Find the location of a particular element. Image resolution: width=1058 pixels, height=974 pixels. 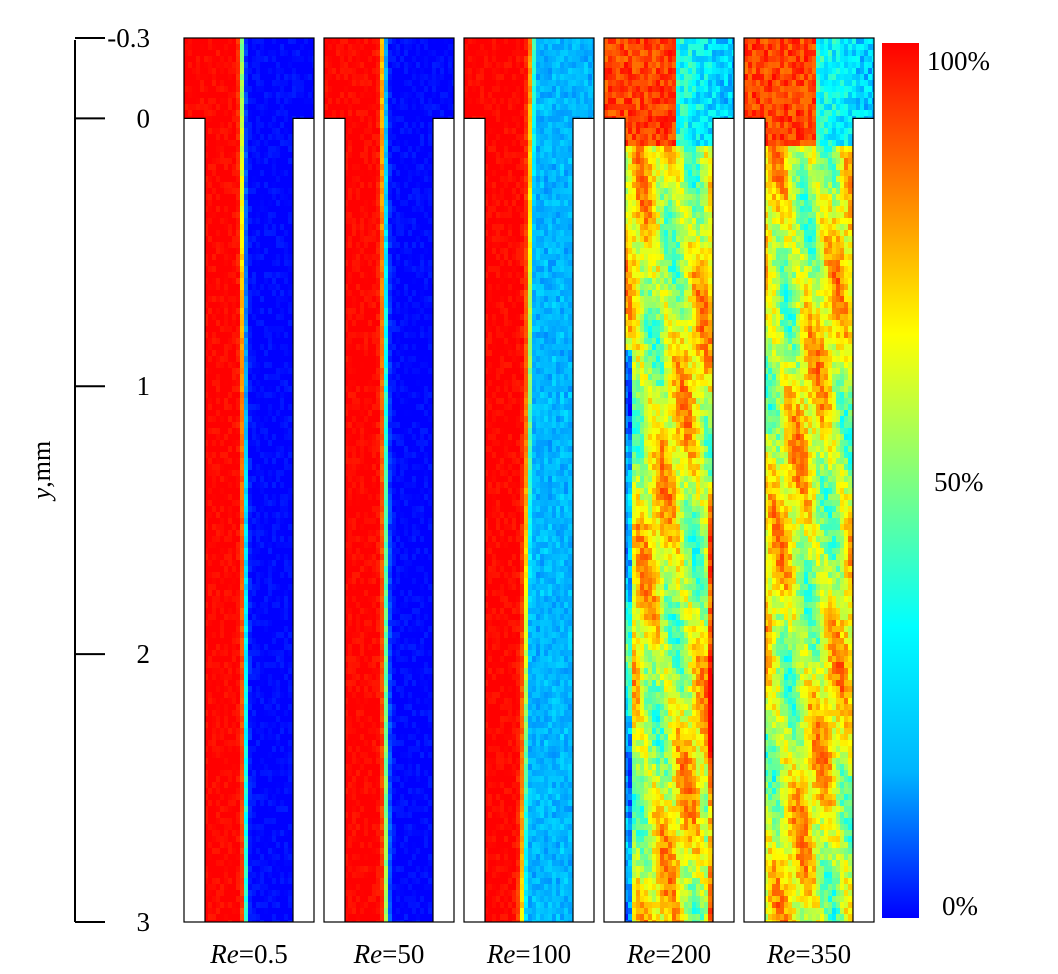

y-tick-label: 1 is located at coordinates (144, 386).